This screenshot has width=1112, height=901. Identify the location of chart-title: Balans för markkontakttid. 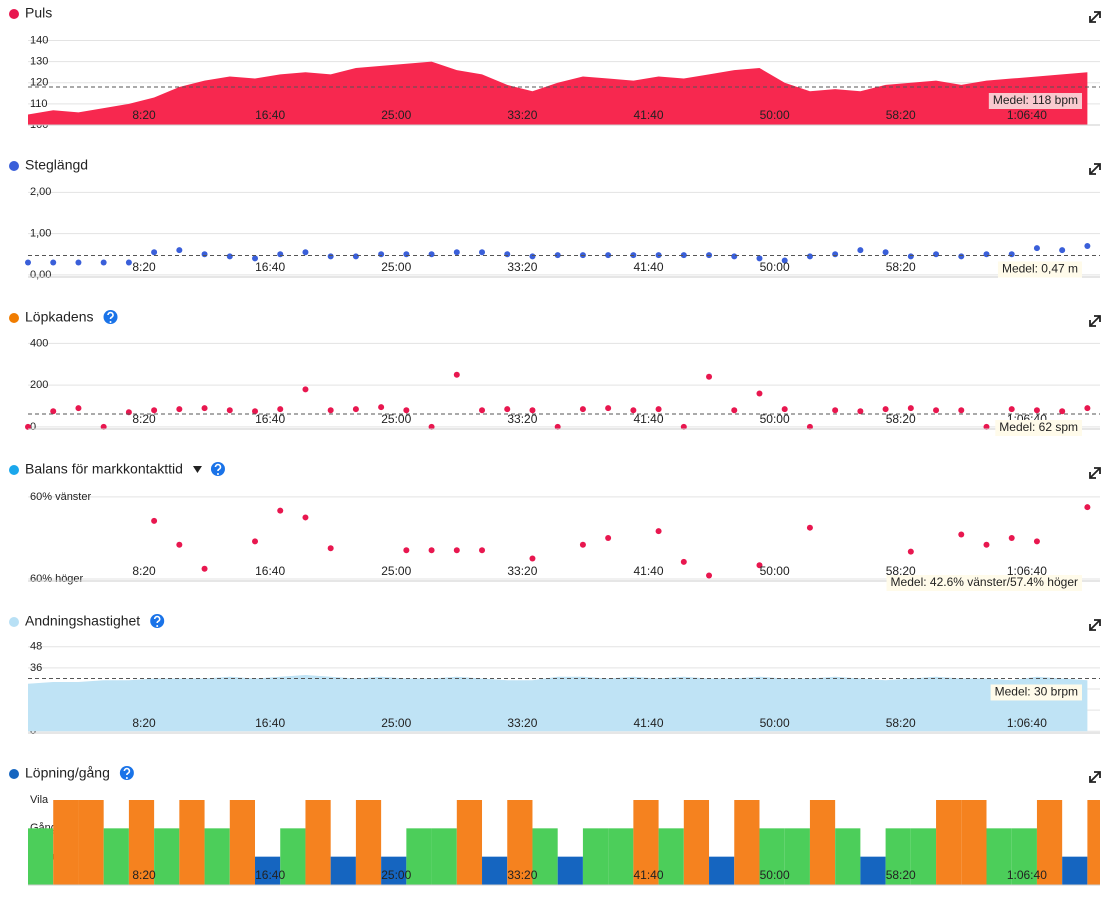
(104, 469).